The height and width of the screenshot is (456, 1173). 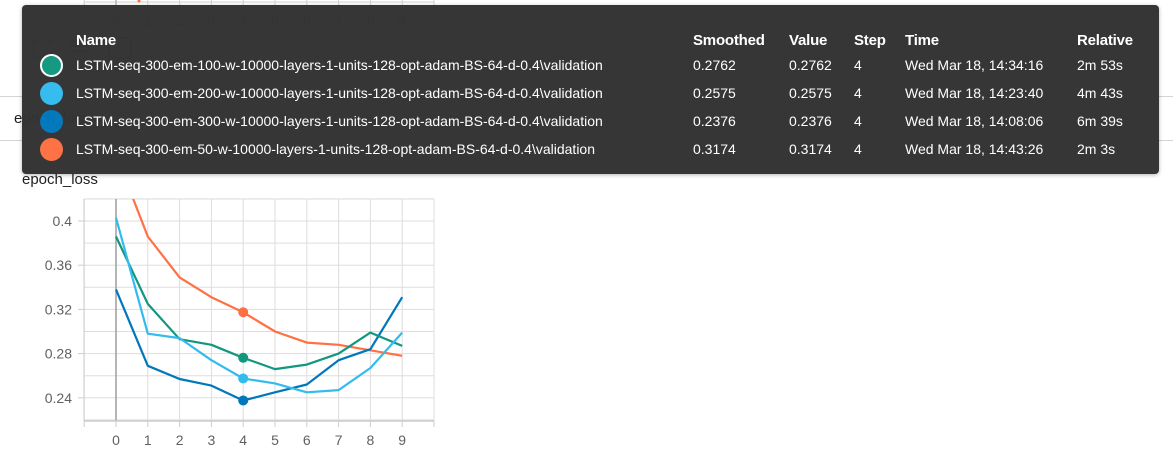 What do you see at coordinates (96, 40) in the screenshot?
I see `header-name: Name` at bounding box center [96, 40].